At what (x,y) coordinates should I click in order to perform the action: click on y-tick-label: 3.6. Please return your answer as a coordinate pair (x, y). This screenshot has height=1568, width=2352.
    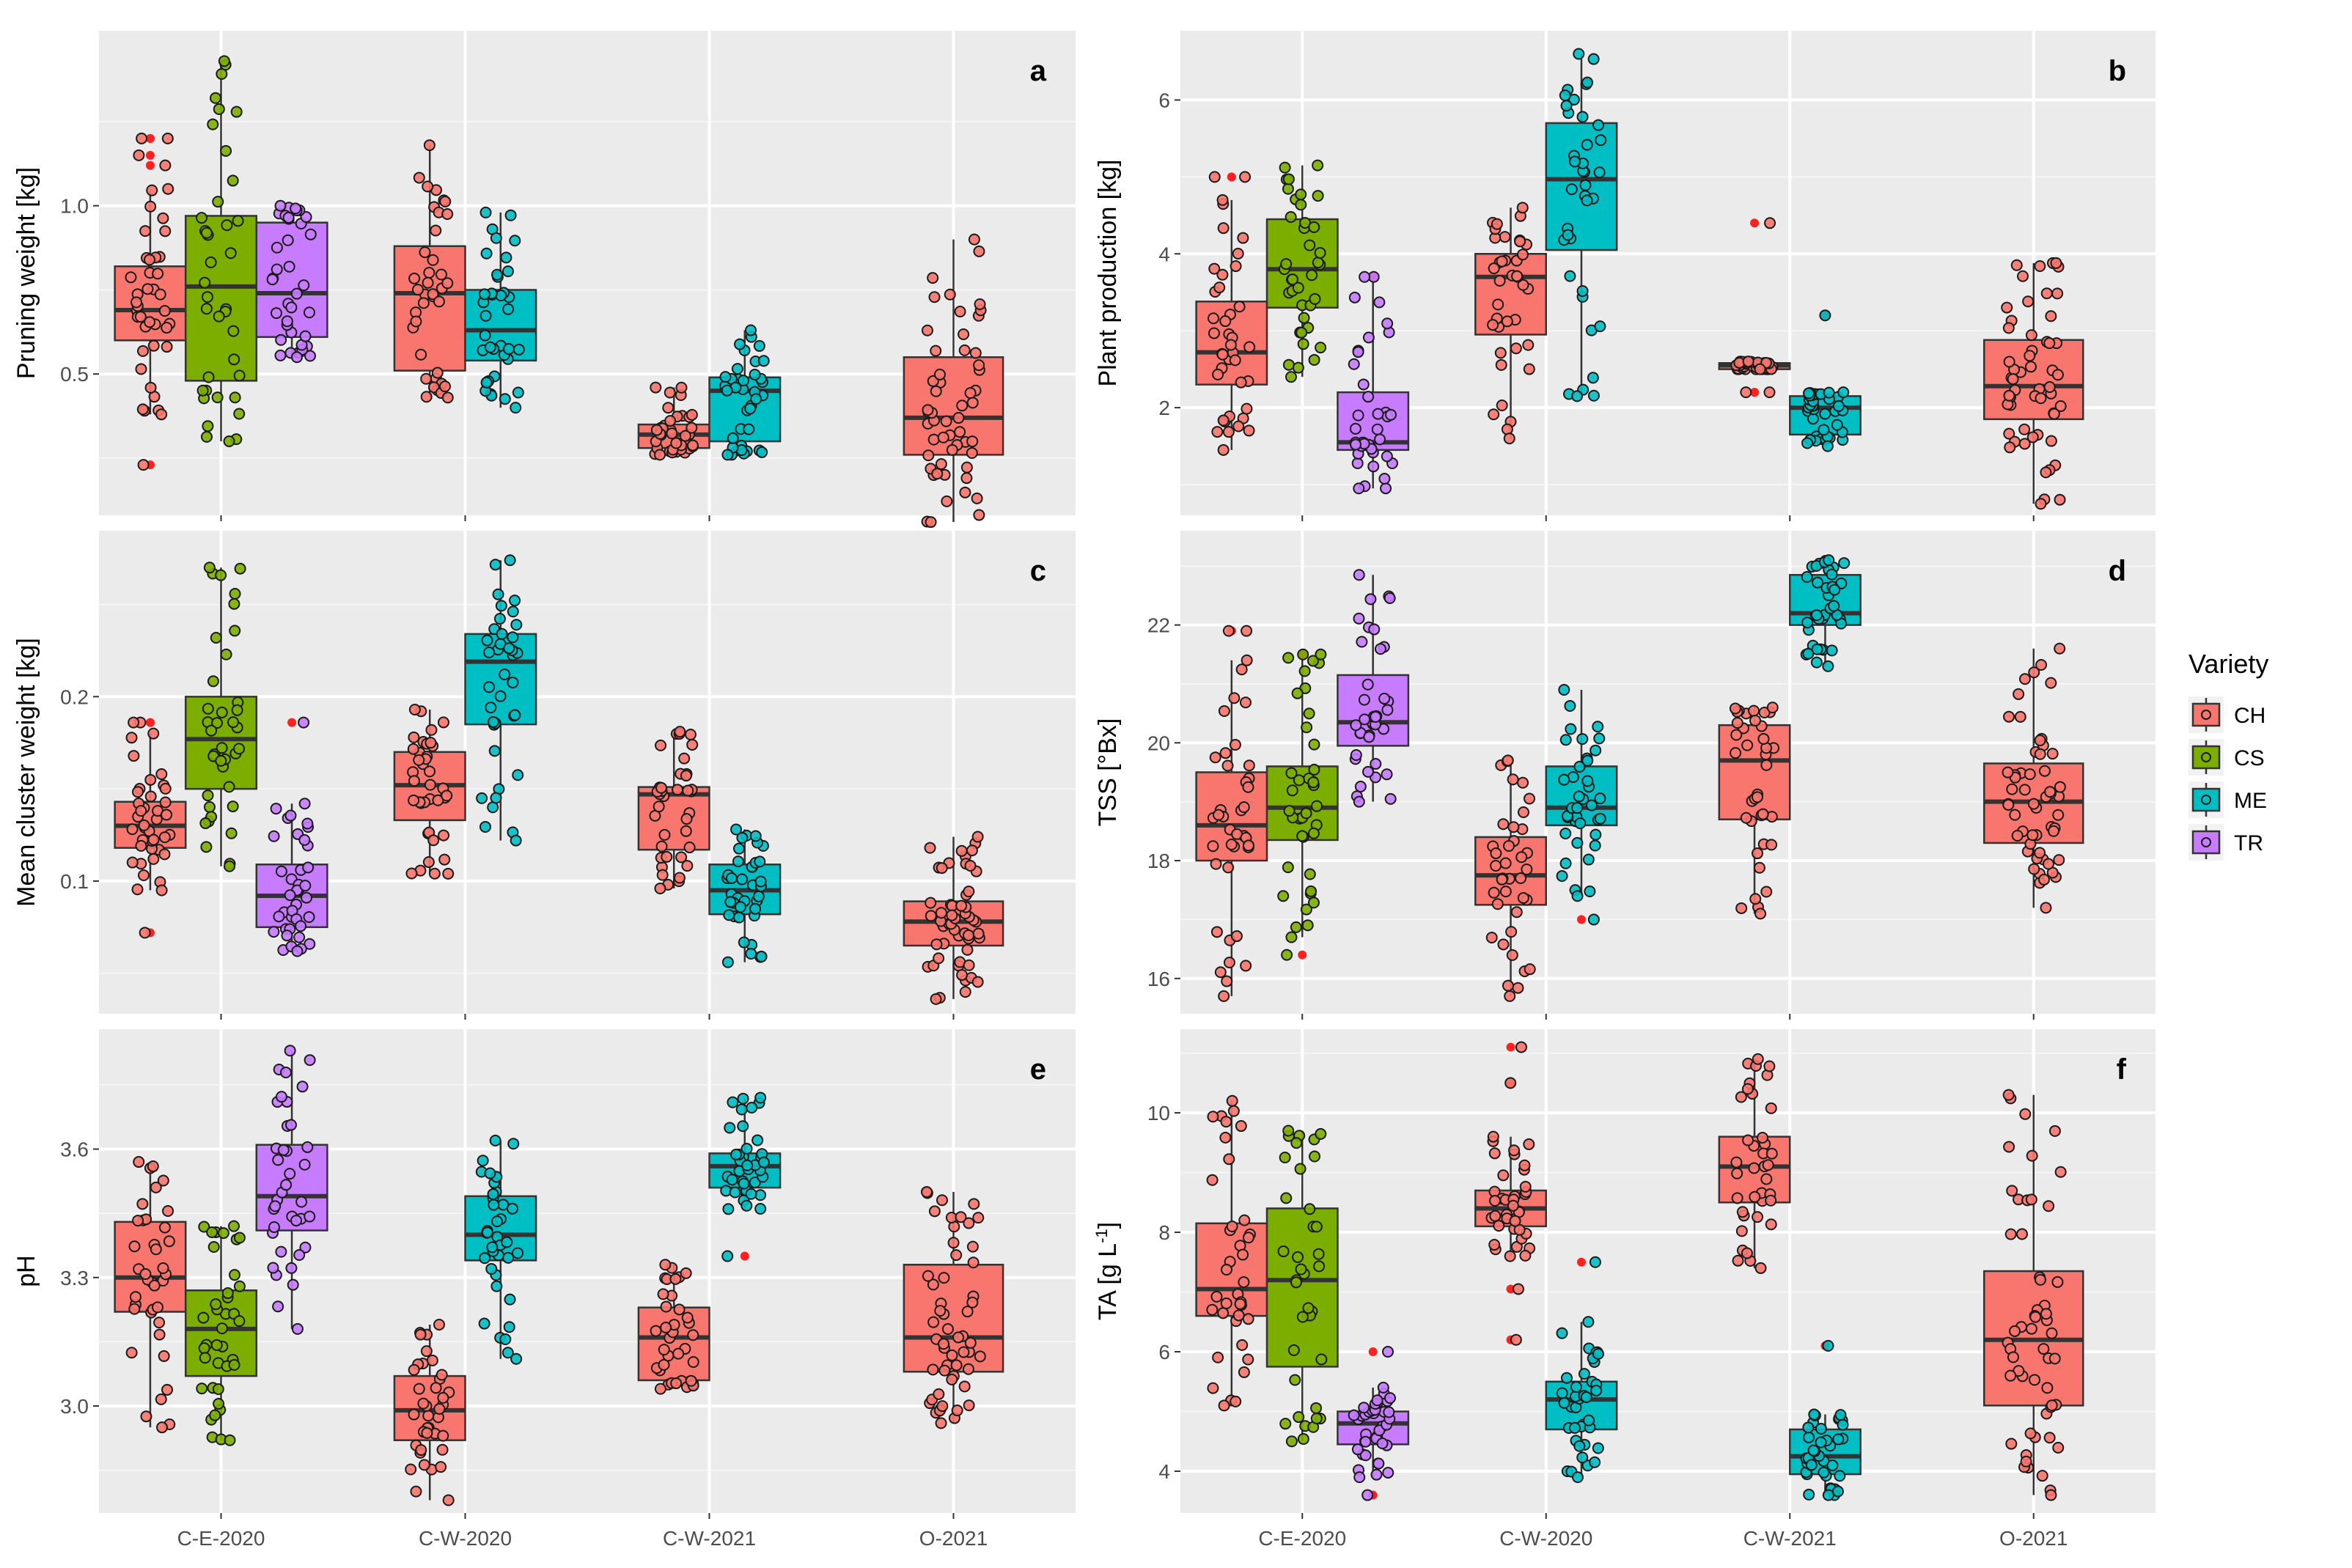
    Looking at the image, I should click on (74, 1149).